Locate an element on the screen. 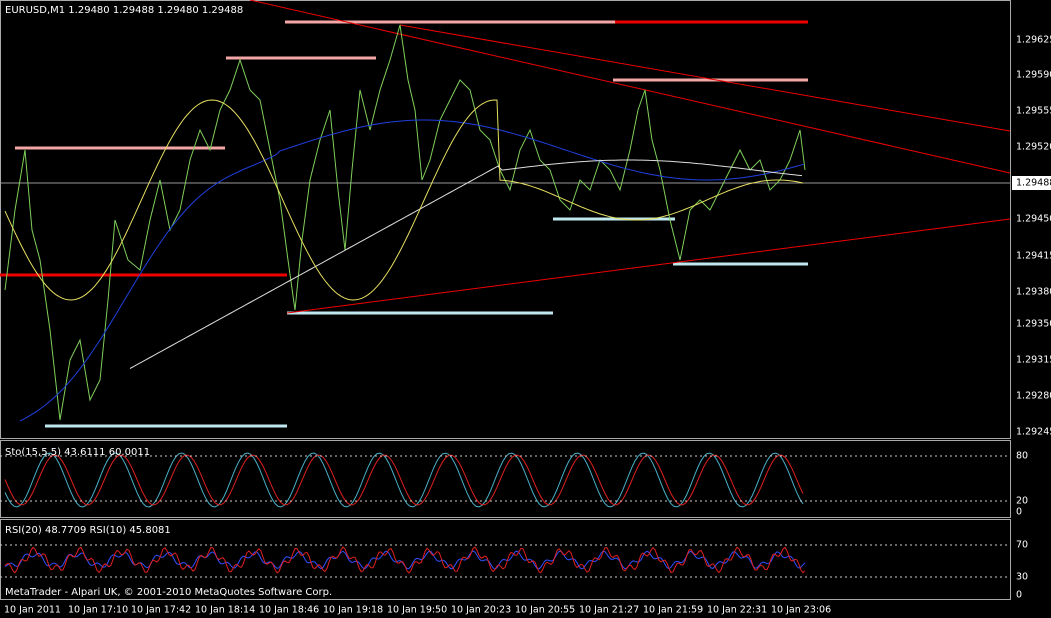  time-label: 10 Jan 18:46 is located at coordinates (289, 610).